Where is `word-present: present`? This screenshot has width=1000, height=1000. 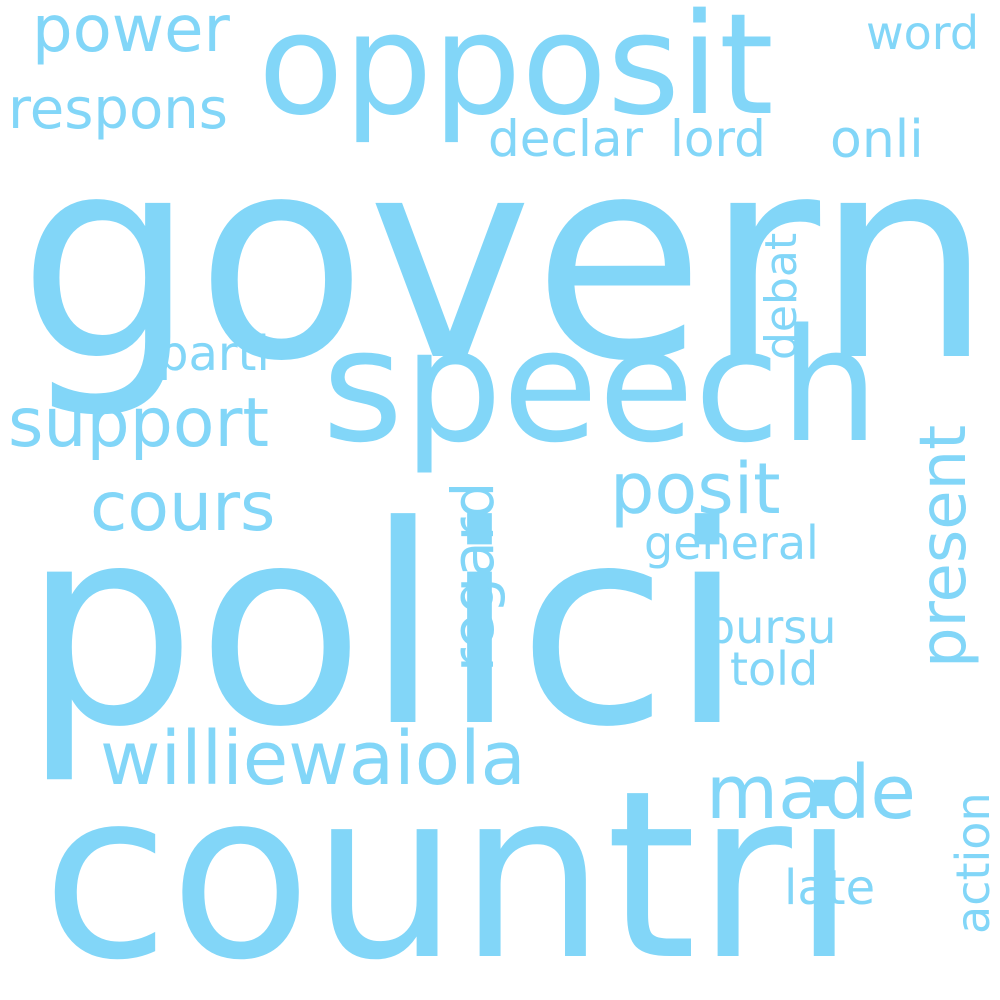
word-present: present is located at coordinates (944, 546).